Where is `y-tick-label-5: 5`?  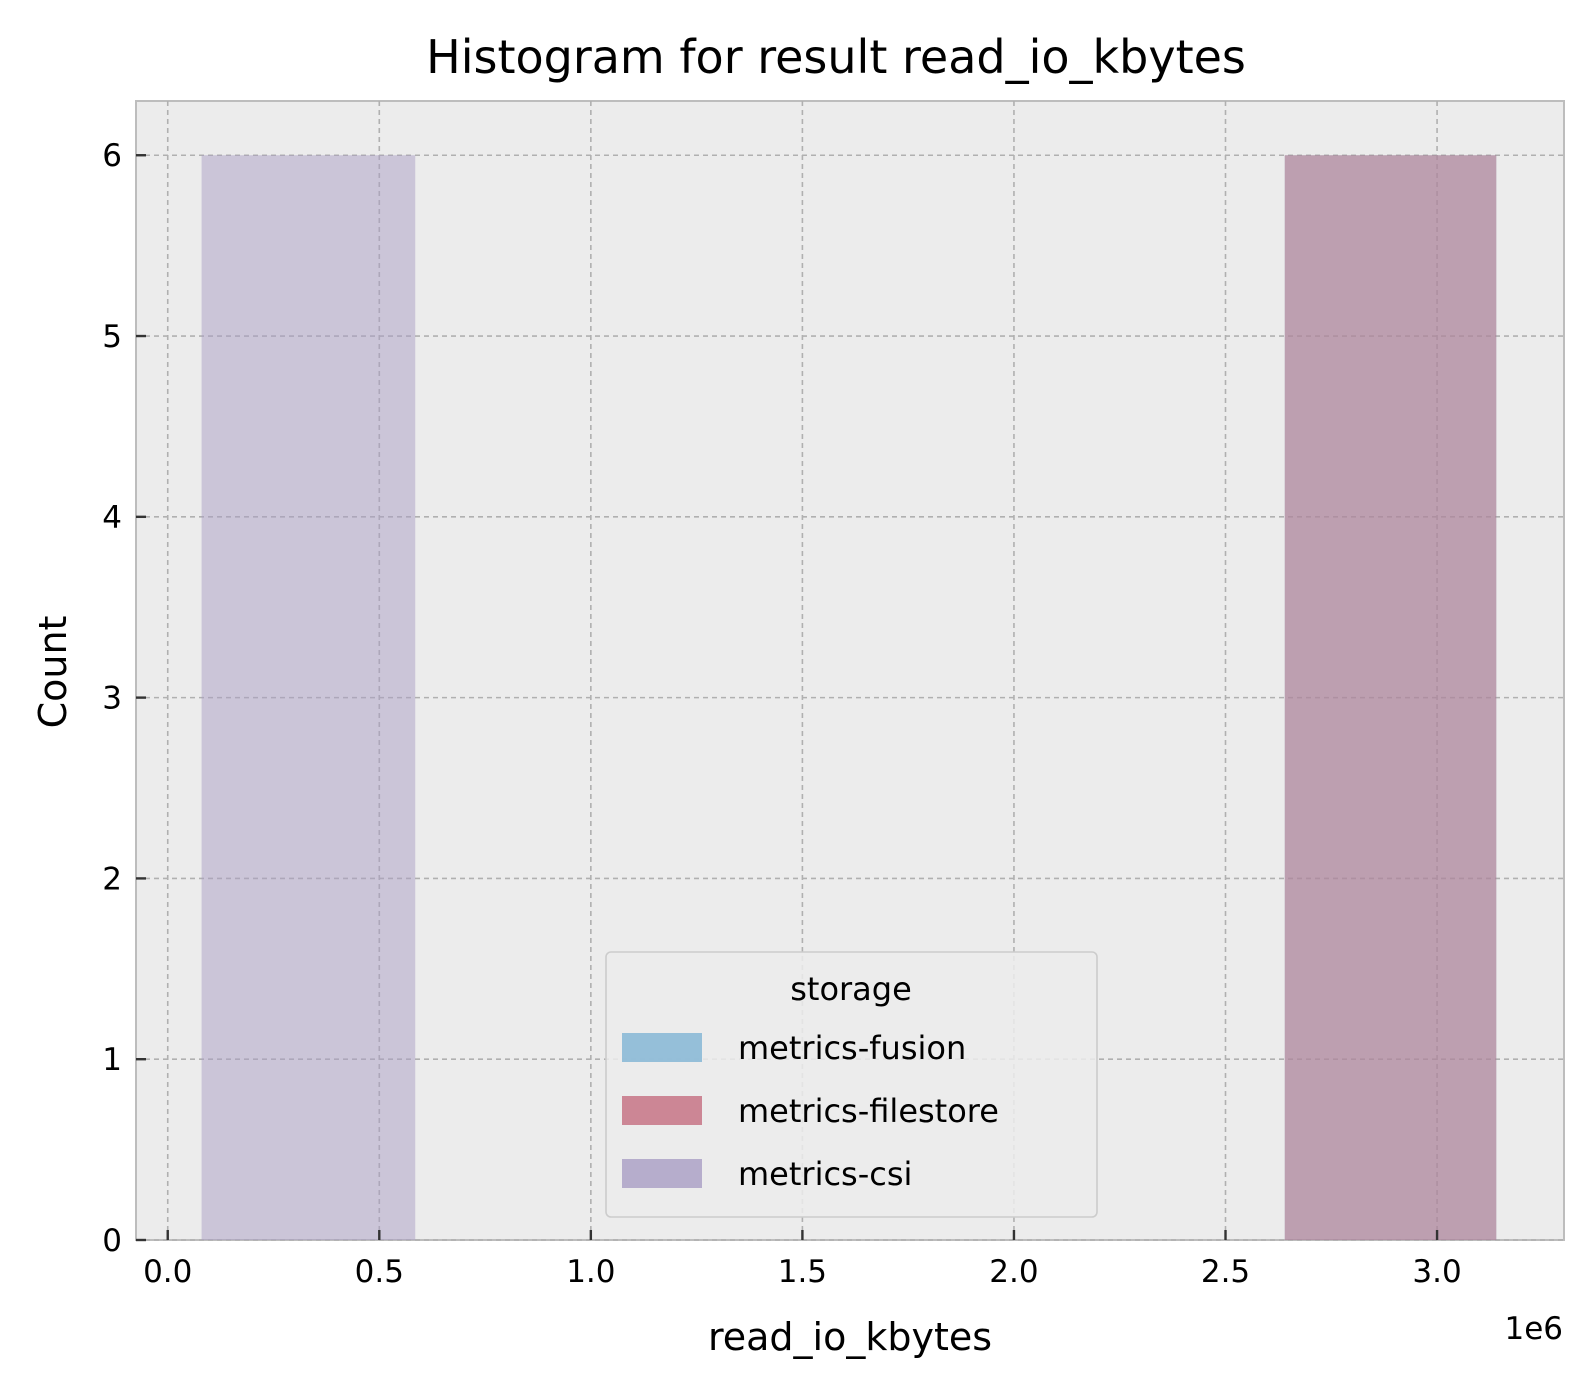
y-tick-label-5: 5 is located at coordinates (112, 337).